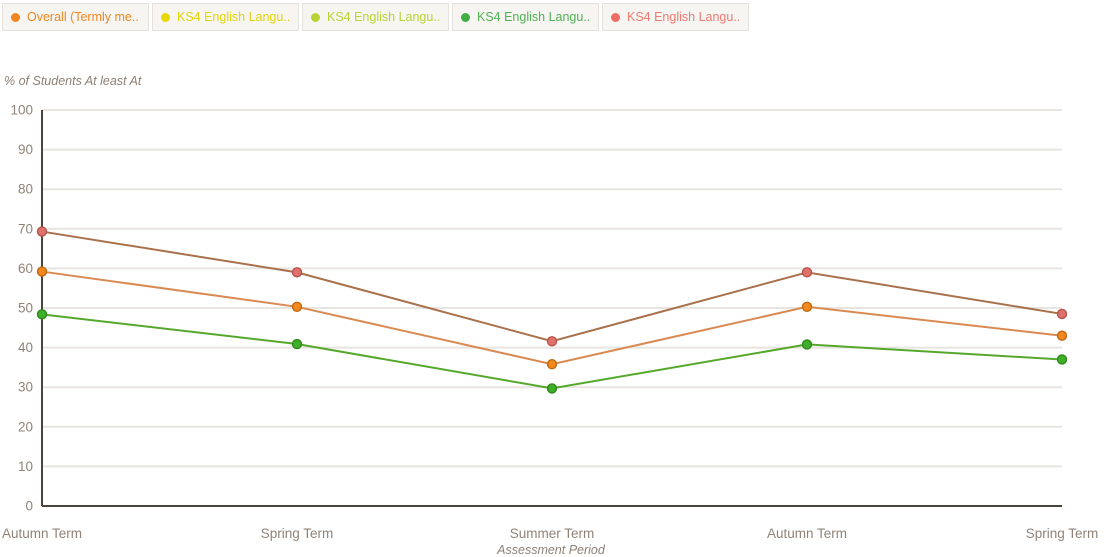  What do you see at coordinates (25, 268) in the screenshot?
I see `y-tick-label: 60` at bounding box center [25, 268].